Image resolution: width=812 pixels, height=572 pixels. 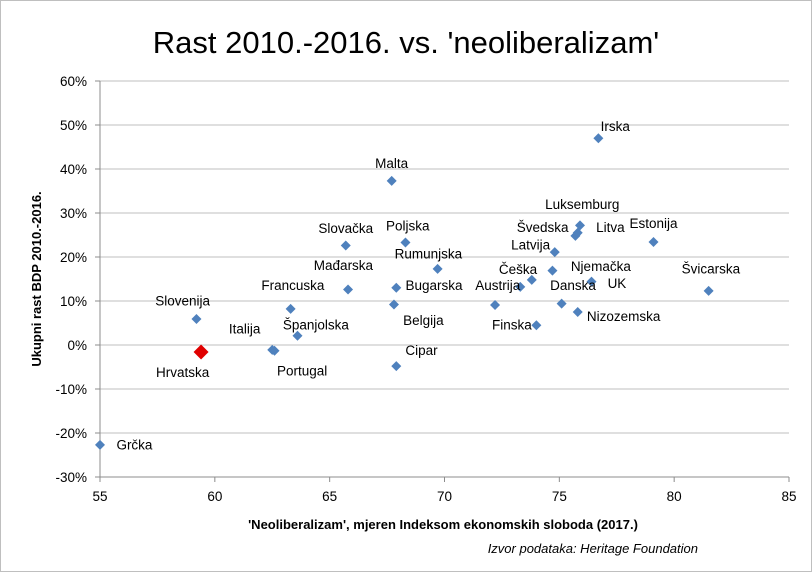 I want to click on y-tick-label: 40%, so click(x=73, y=169).